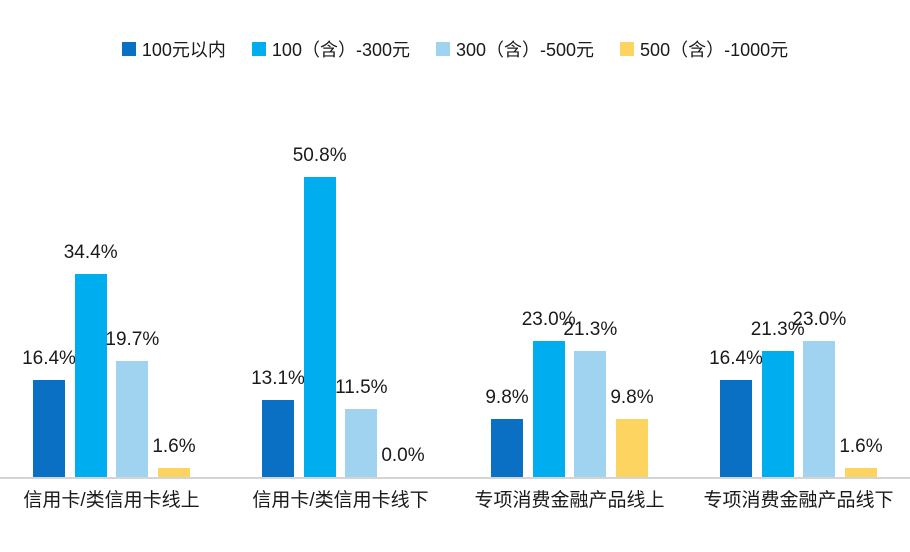 The width and height of the screenshot is (910, 552). I want to click on chart-legend: 100元以内 100（含）-300元 300（含）-500元 500（含）-1000元, so click(455, 49).